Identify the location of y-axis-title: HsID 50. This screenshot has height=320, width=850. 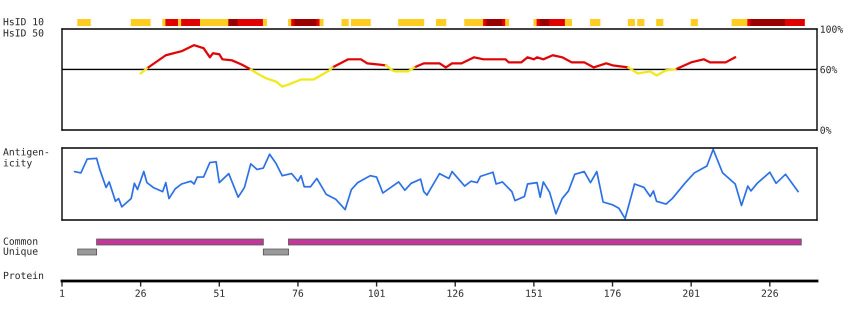
(24, 33).